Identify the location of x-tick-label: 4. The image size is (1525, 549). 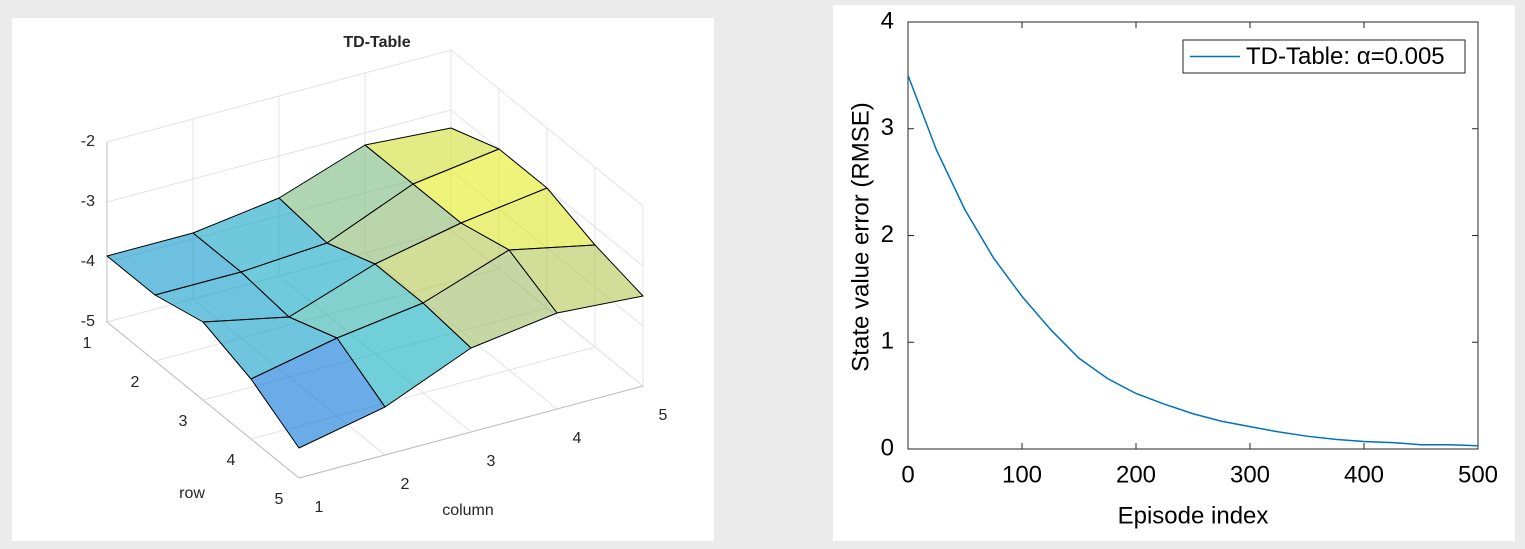
(577, 438).